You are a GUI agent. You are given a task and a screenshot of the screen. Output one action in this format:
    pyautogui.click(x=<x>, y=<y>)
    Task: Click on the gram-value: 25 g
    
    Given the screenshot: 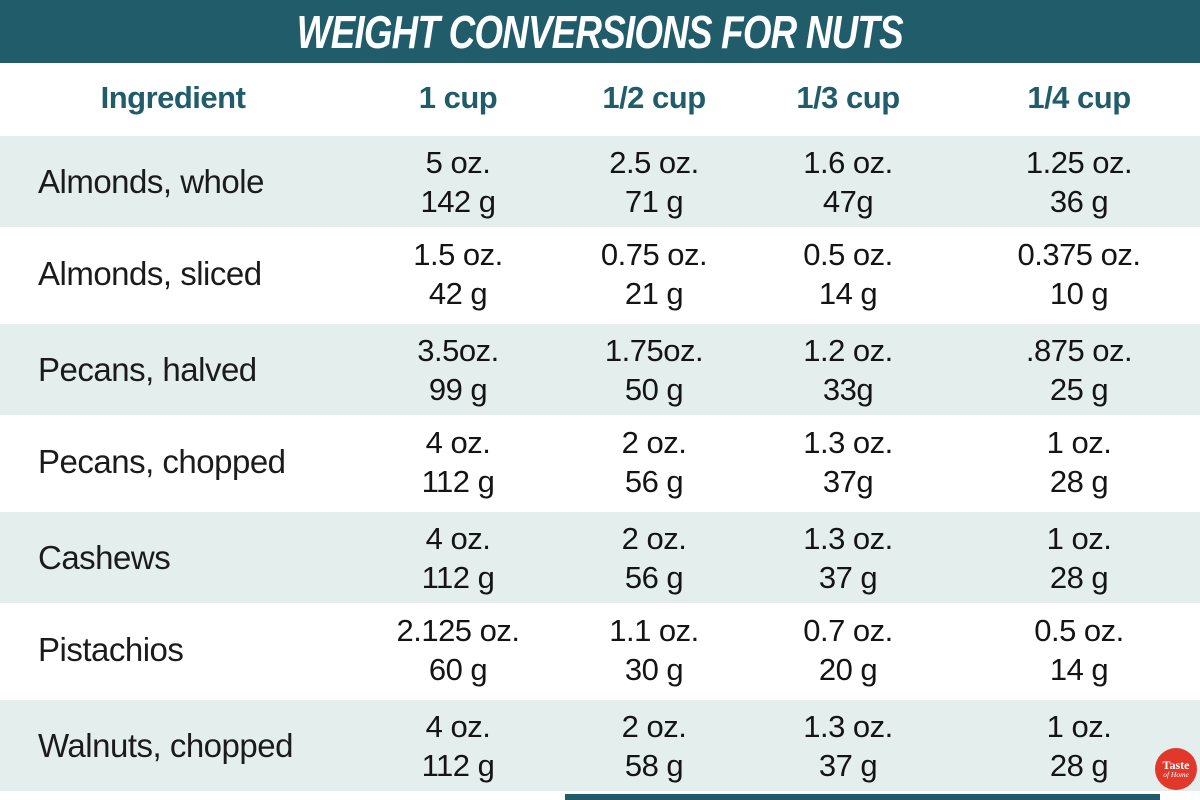 What is the action you would take?
    pyautogui.click(x=1079, y=389)
    